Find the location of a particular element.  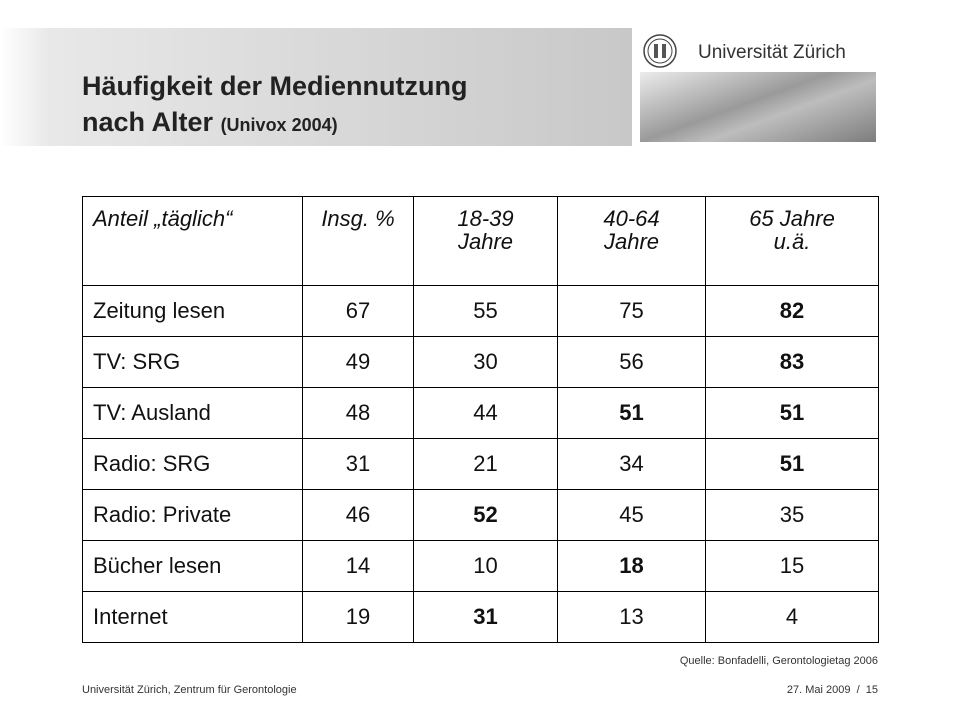

cell: 30 is located at coordinates (485, 362).